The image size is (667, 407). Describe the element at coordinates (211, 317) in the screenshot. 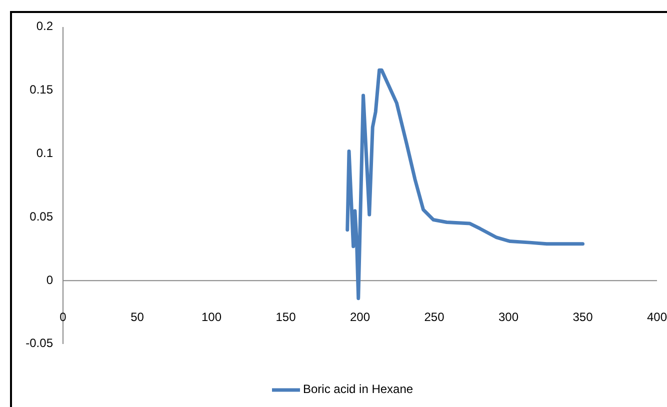

I see `x-tick-label: 100` at that location.